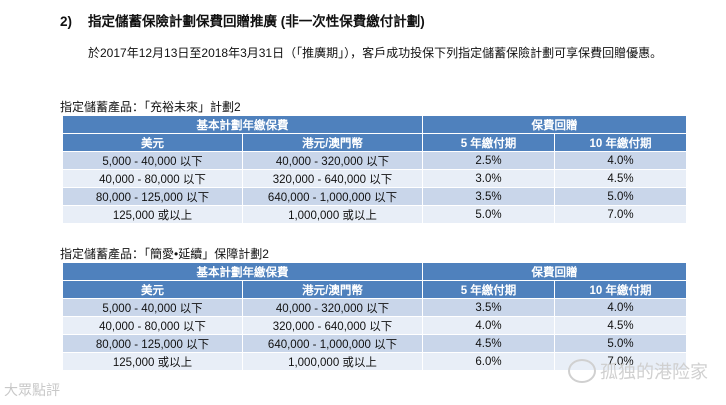 The width and height of the screenshot is (726, 405). Describe the element at coordinates (654, 372) in the screenshot. I see `watermark-right-text: 孤独的港险家` at that location.